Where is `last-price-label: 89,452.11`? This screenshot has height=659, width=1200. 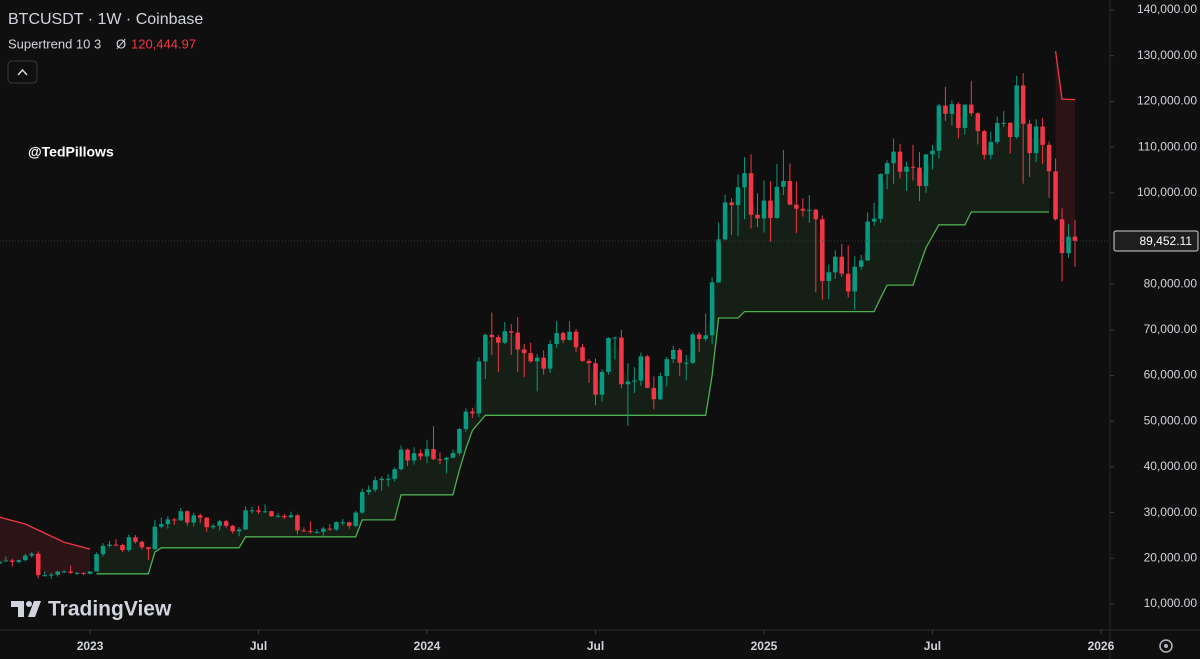
last-price-label: 89,452.11 is located at coordinates (1166, 241).